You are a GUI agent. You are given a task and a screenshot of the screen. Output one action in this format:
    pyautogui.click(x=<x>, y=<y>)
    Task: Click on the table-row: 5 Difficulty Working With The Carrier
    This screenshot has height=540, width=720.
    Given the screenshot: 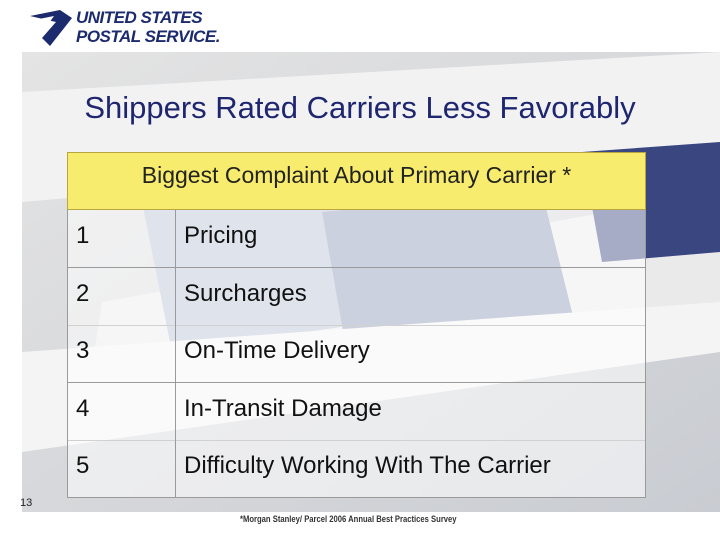 What is the action you would take?
    pyautogui.click(x=356, y=469)
    